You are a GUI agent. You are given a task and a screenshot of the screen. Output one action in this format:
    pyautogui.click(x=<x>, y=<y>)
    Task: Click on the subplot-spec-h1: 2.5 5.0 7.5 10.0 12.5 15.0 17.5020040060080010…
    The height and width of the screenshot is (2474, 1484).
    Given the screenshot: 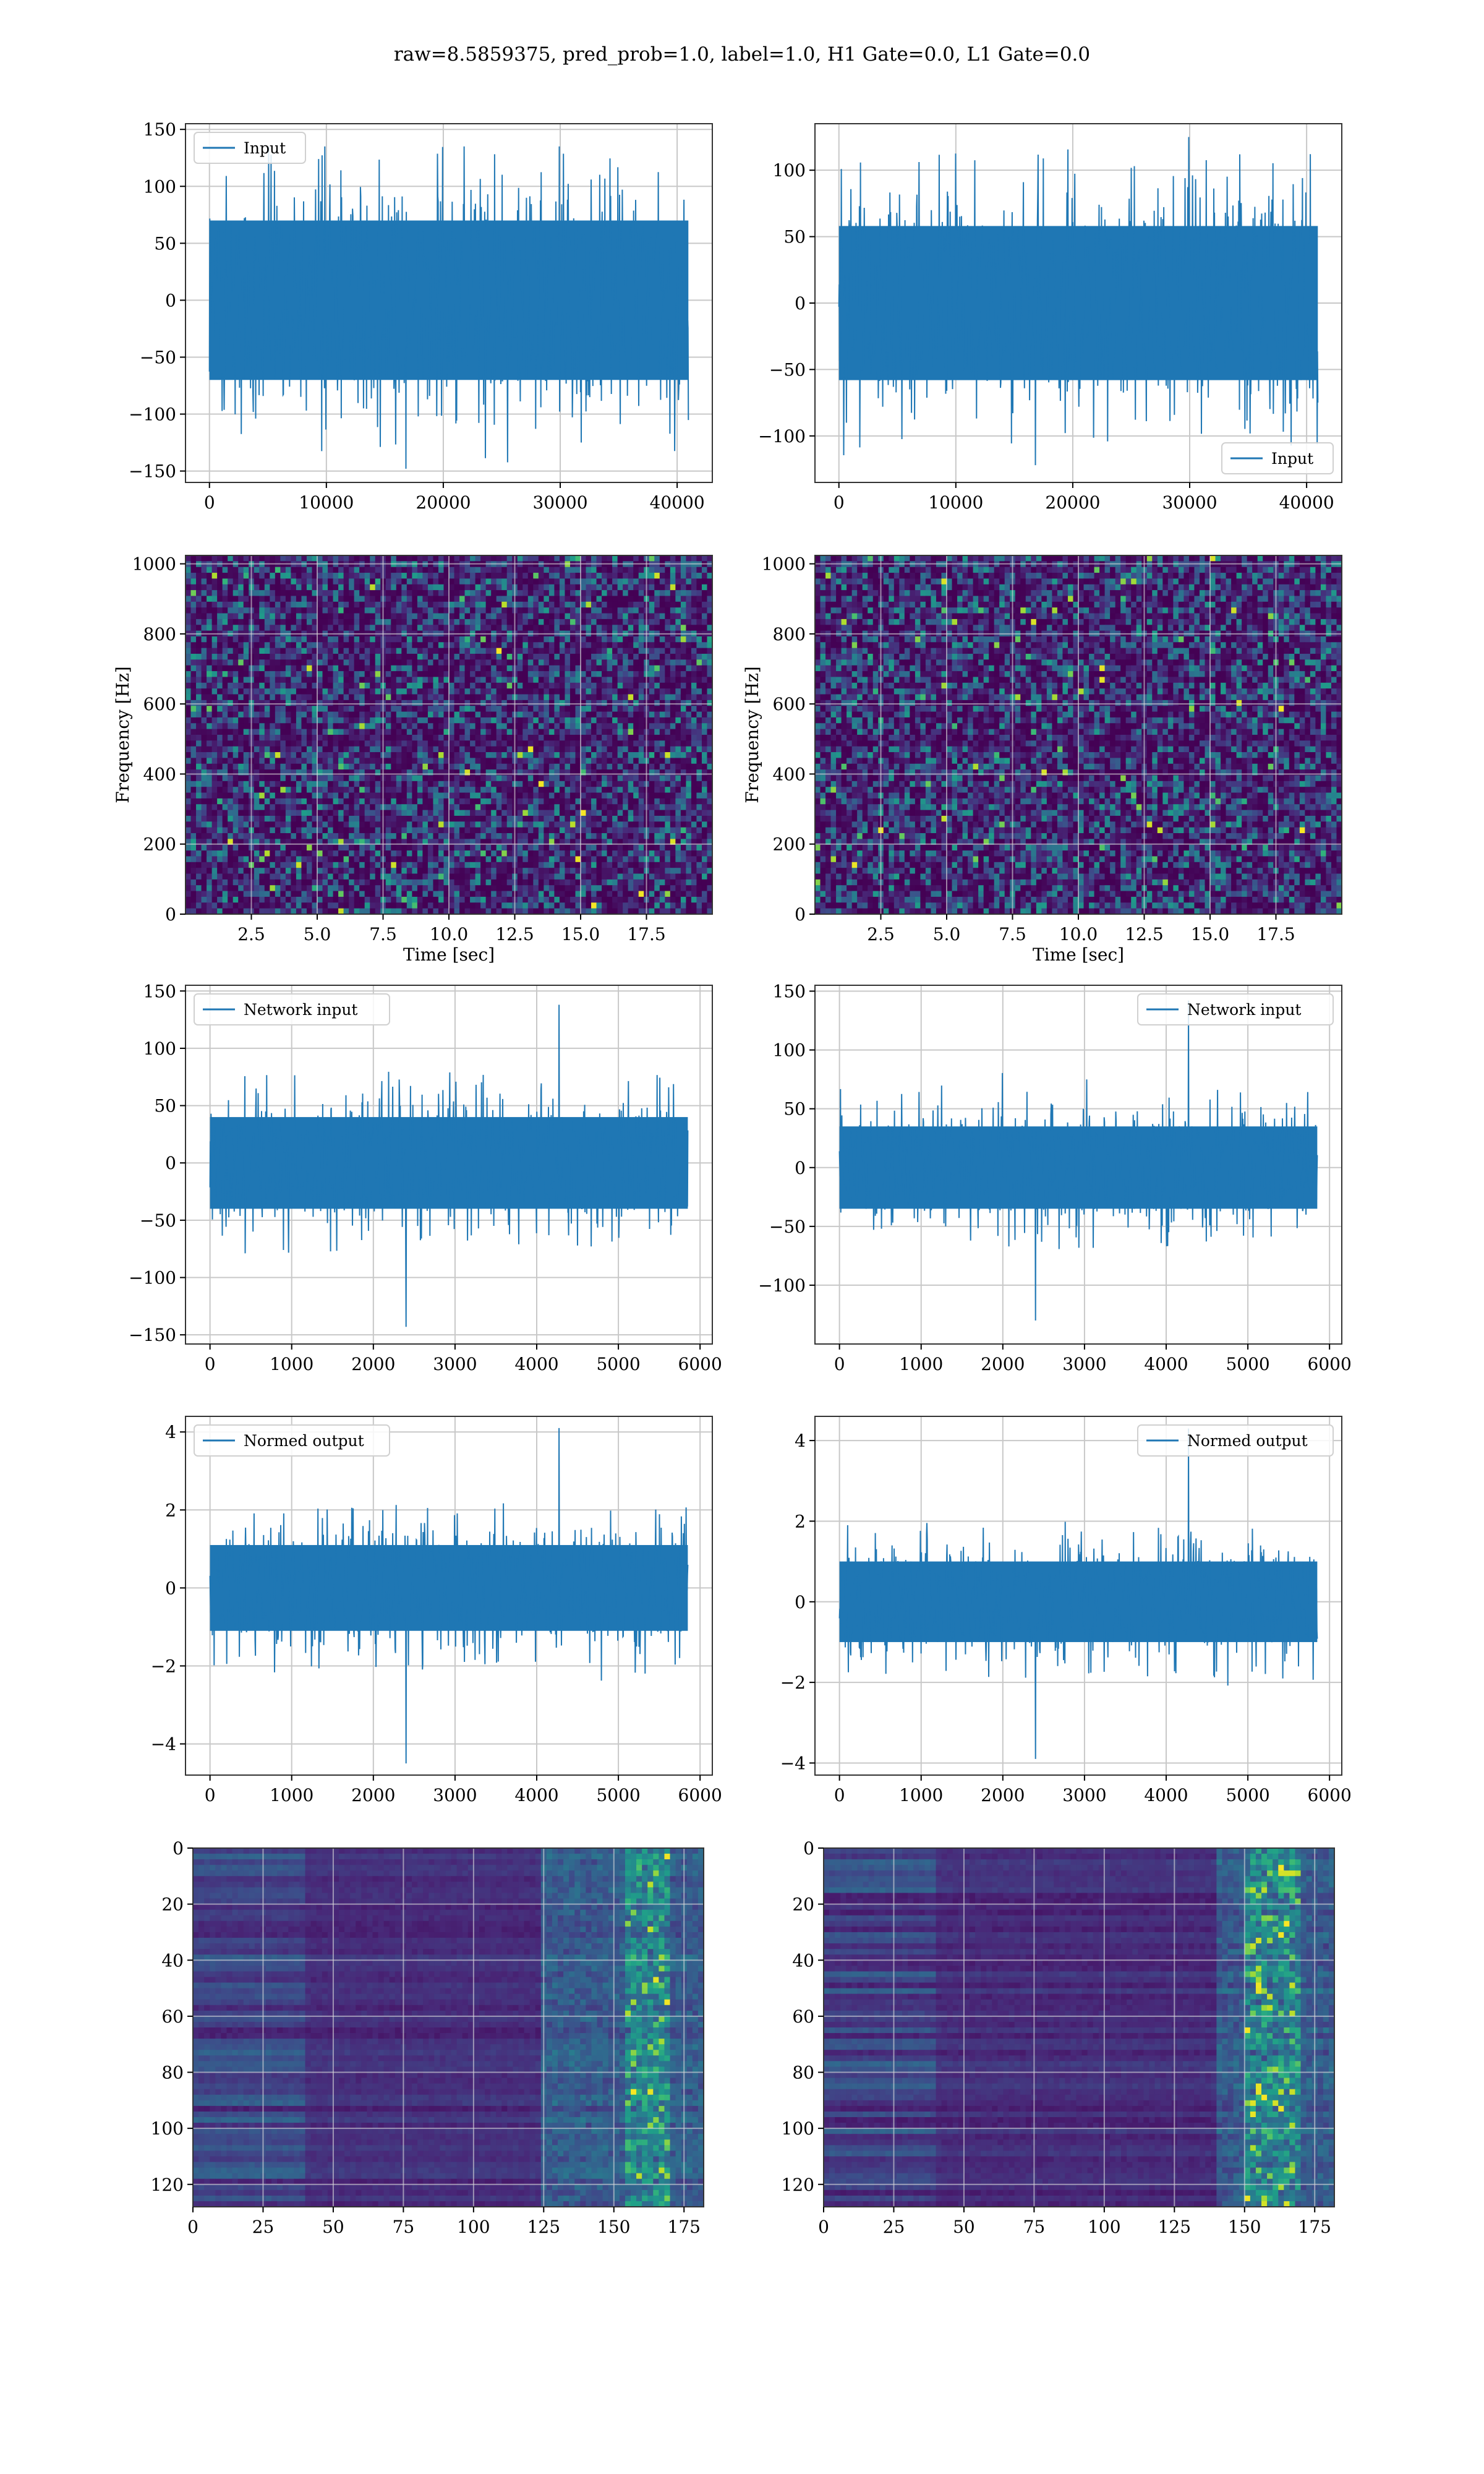 What is the action you would take?
    pyautogui.click(x=413, y=759)
    